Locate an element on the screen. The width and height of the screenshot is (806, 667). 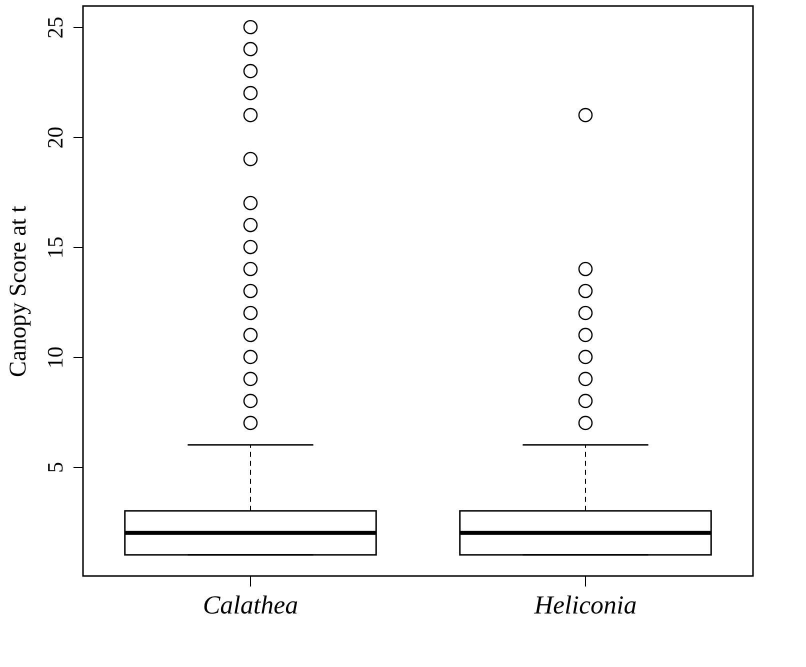
y-tick-label: 5 is located at coordinates (55, 467).